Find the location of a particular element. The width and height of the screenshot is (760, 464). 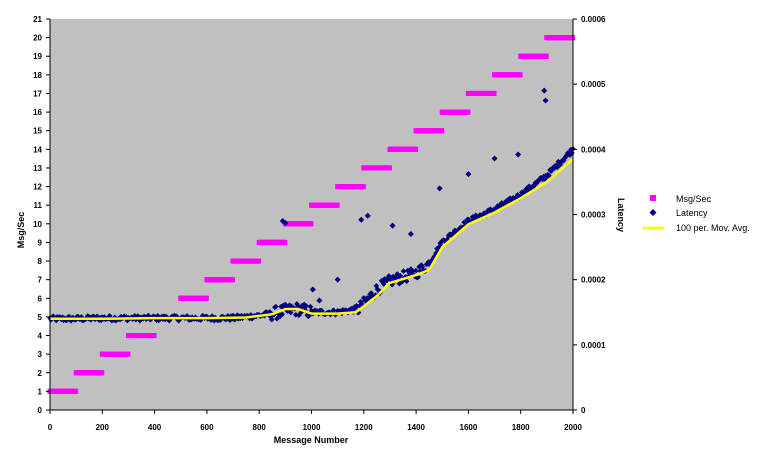

y-left-tick-label: 17 is located at coordinates (37, 93).